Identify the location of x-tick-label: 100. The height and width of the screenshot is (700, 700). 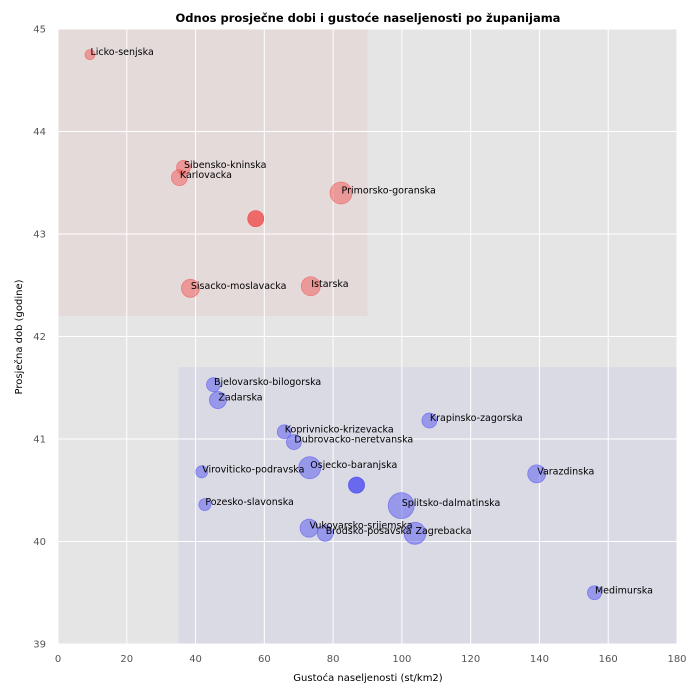
(401, 659).